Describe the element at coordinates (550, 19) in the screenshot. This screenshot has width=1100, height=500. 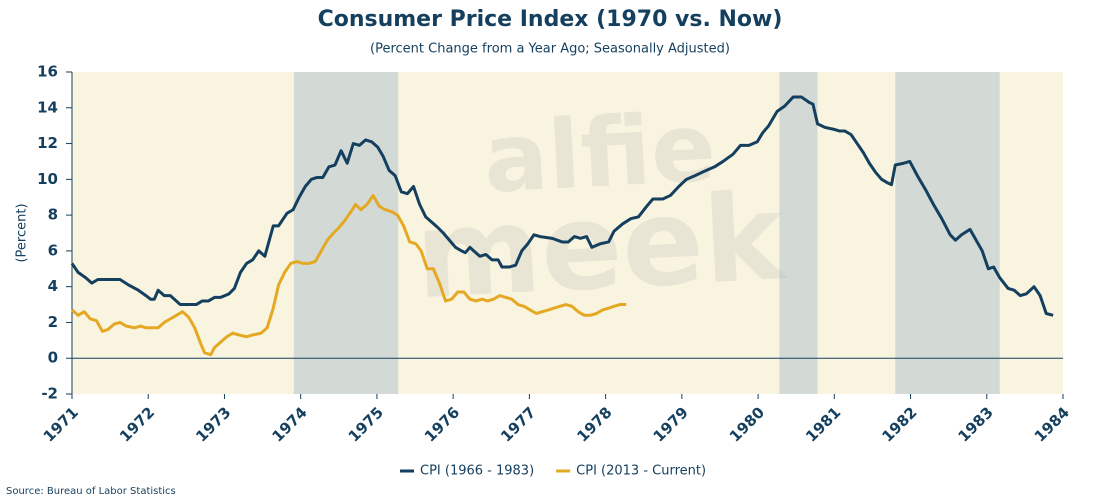
I see `chart-title: Consumer Price Index (1970 vs. Now)` at that location.